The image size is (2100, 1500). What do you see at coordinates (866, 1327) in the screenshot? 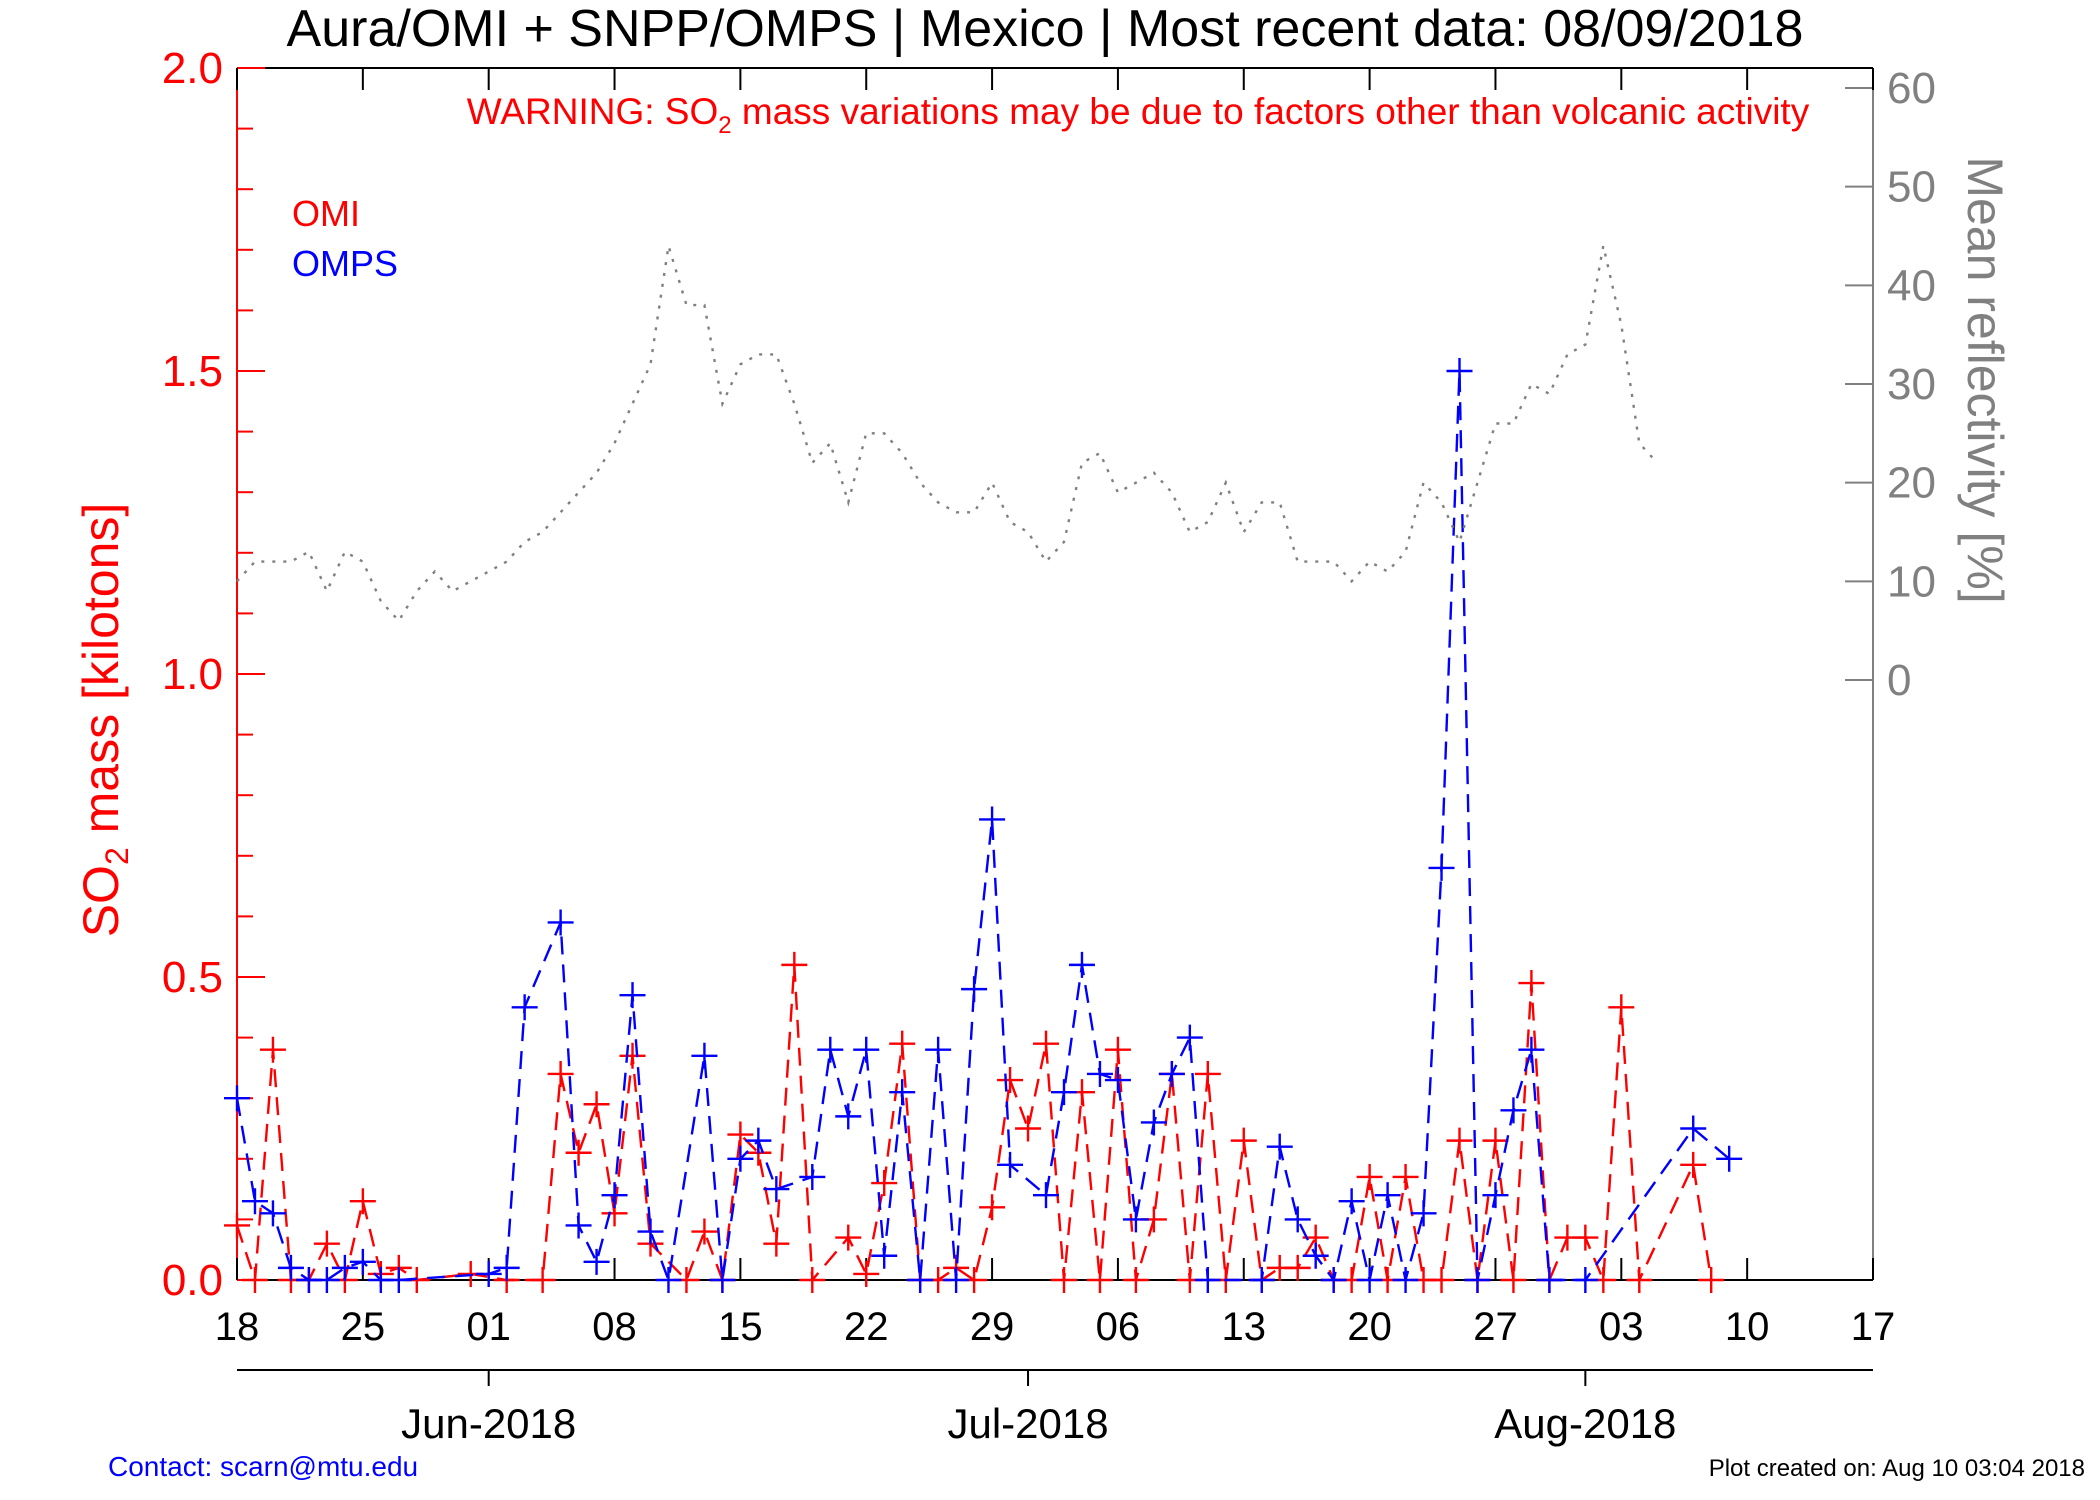
I see `x-tick-label: 22` at bounding box center [866, 1327].